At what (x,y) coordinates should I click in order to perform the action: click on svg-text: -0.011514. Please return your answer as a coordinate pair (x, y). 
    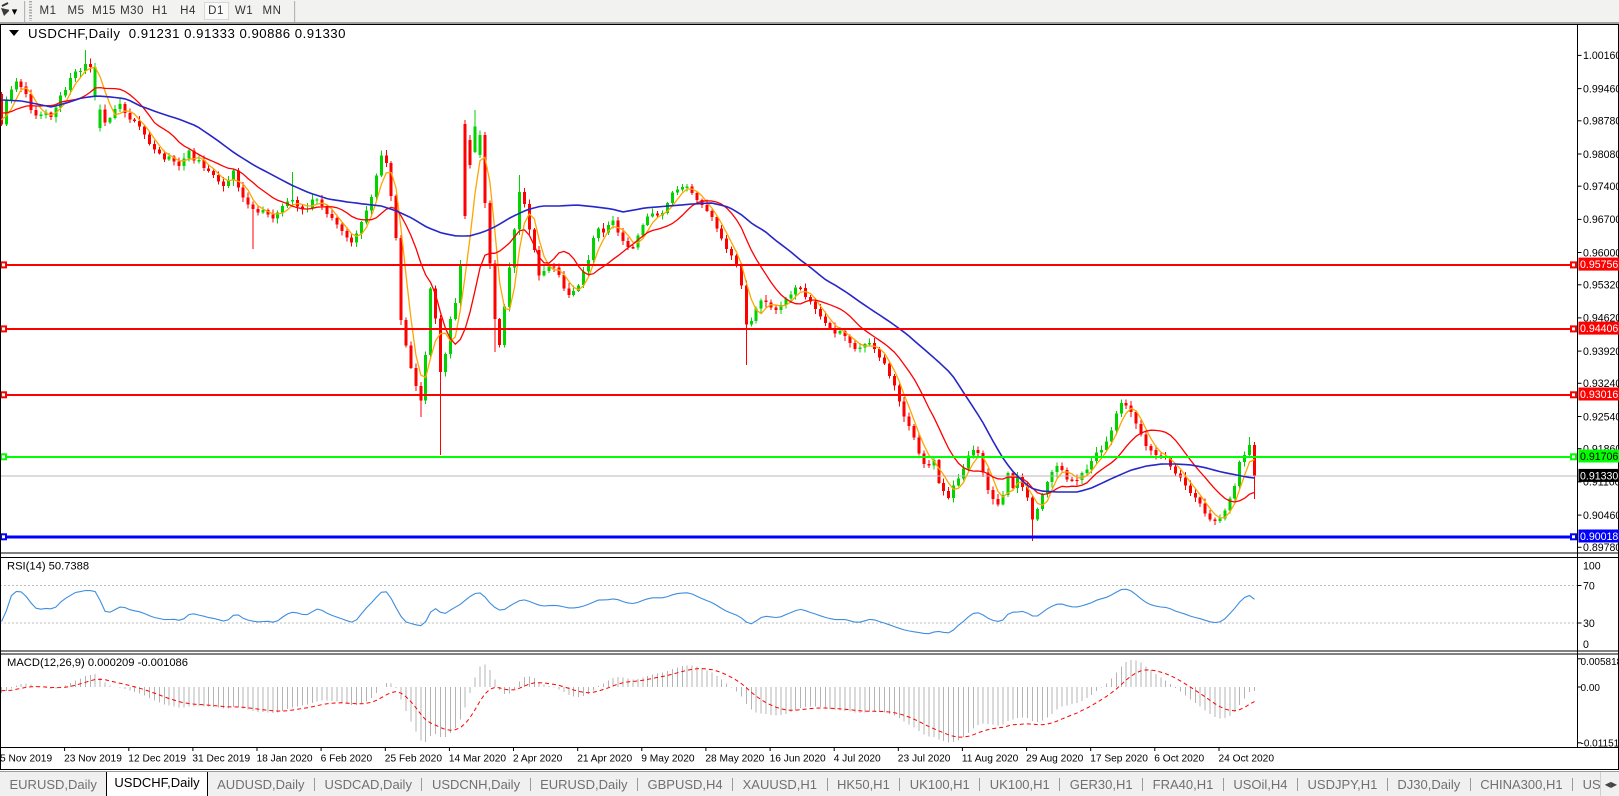
    Looking at the image, I should click on (1600, 744).